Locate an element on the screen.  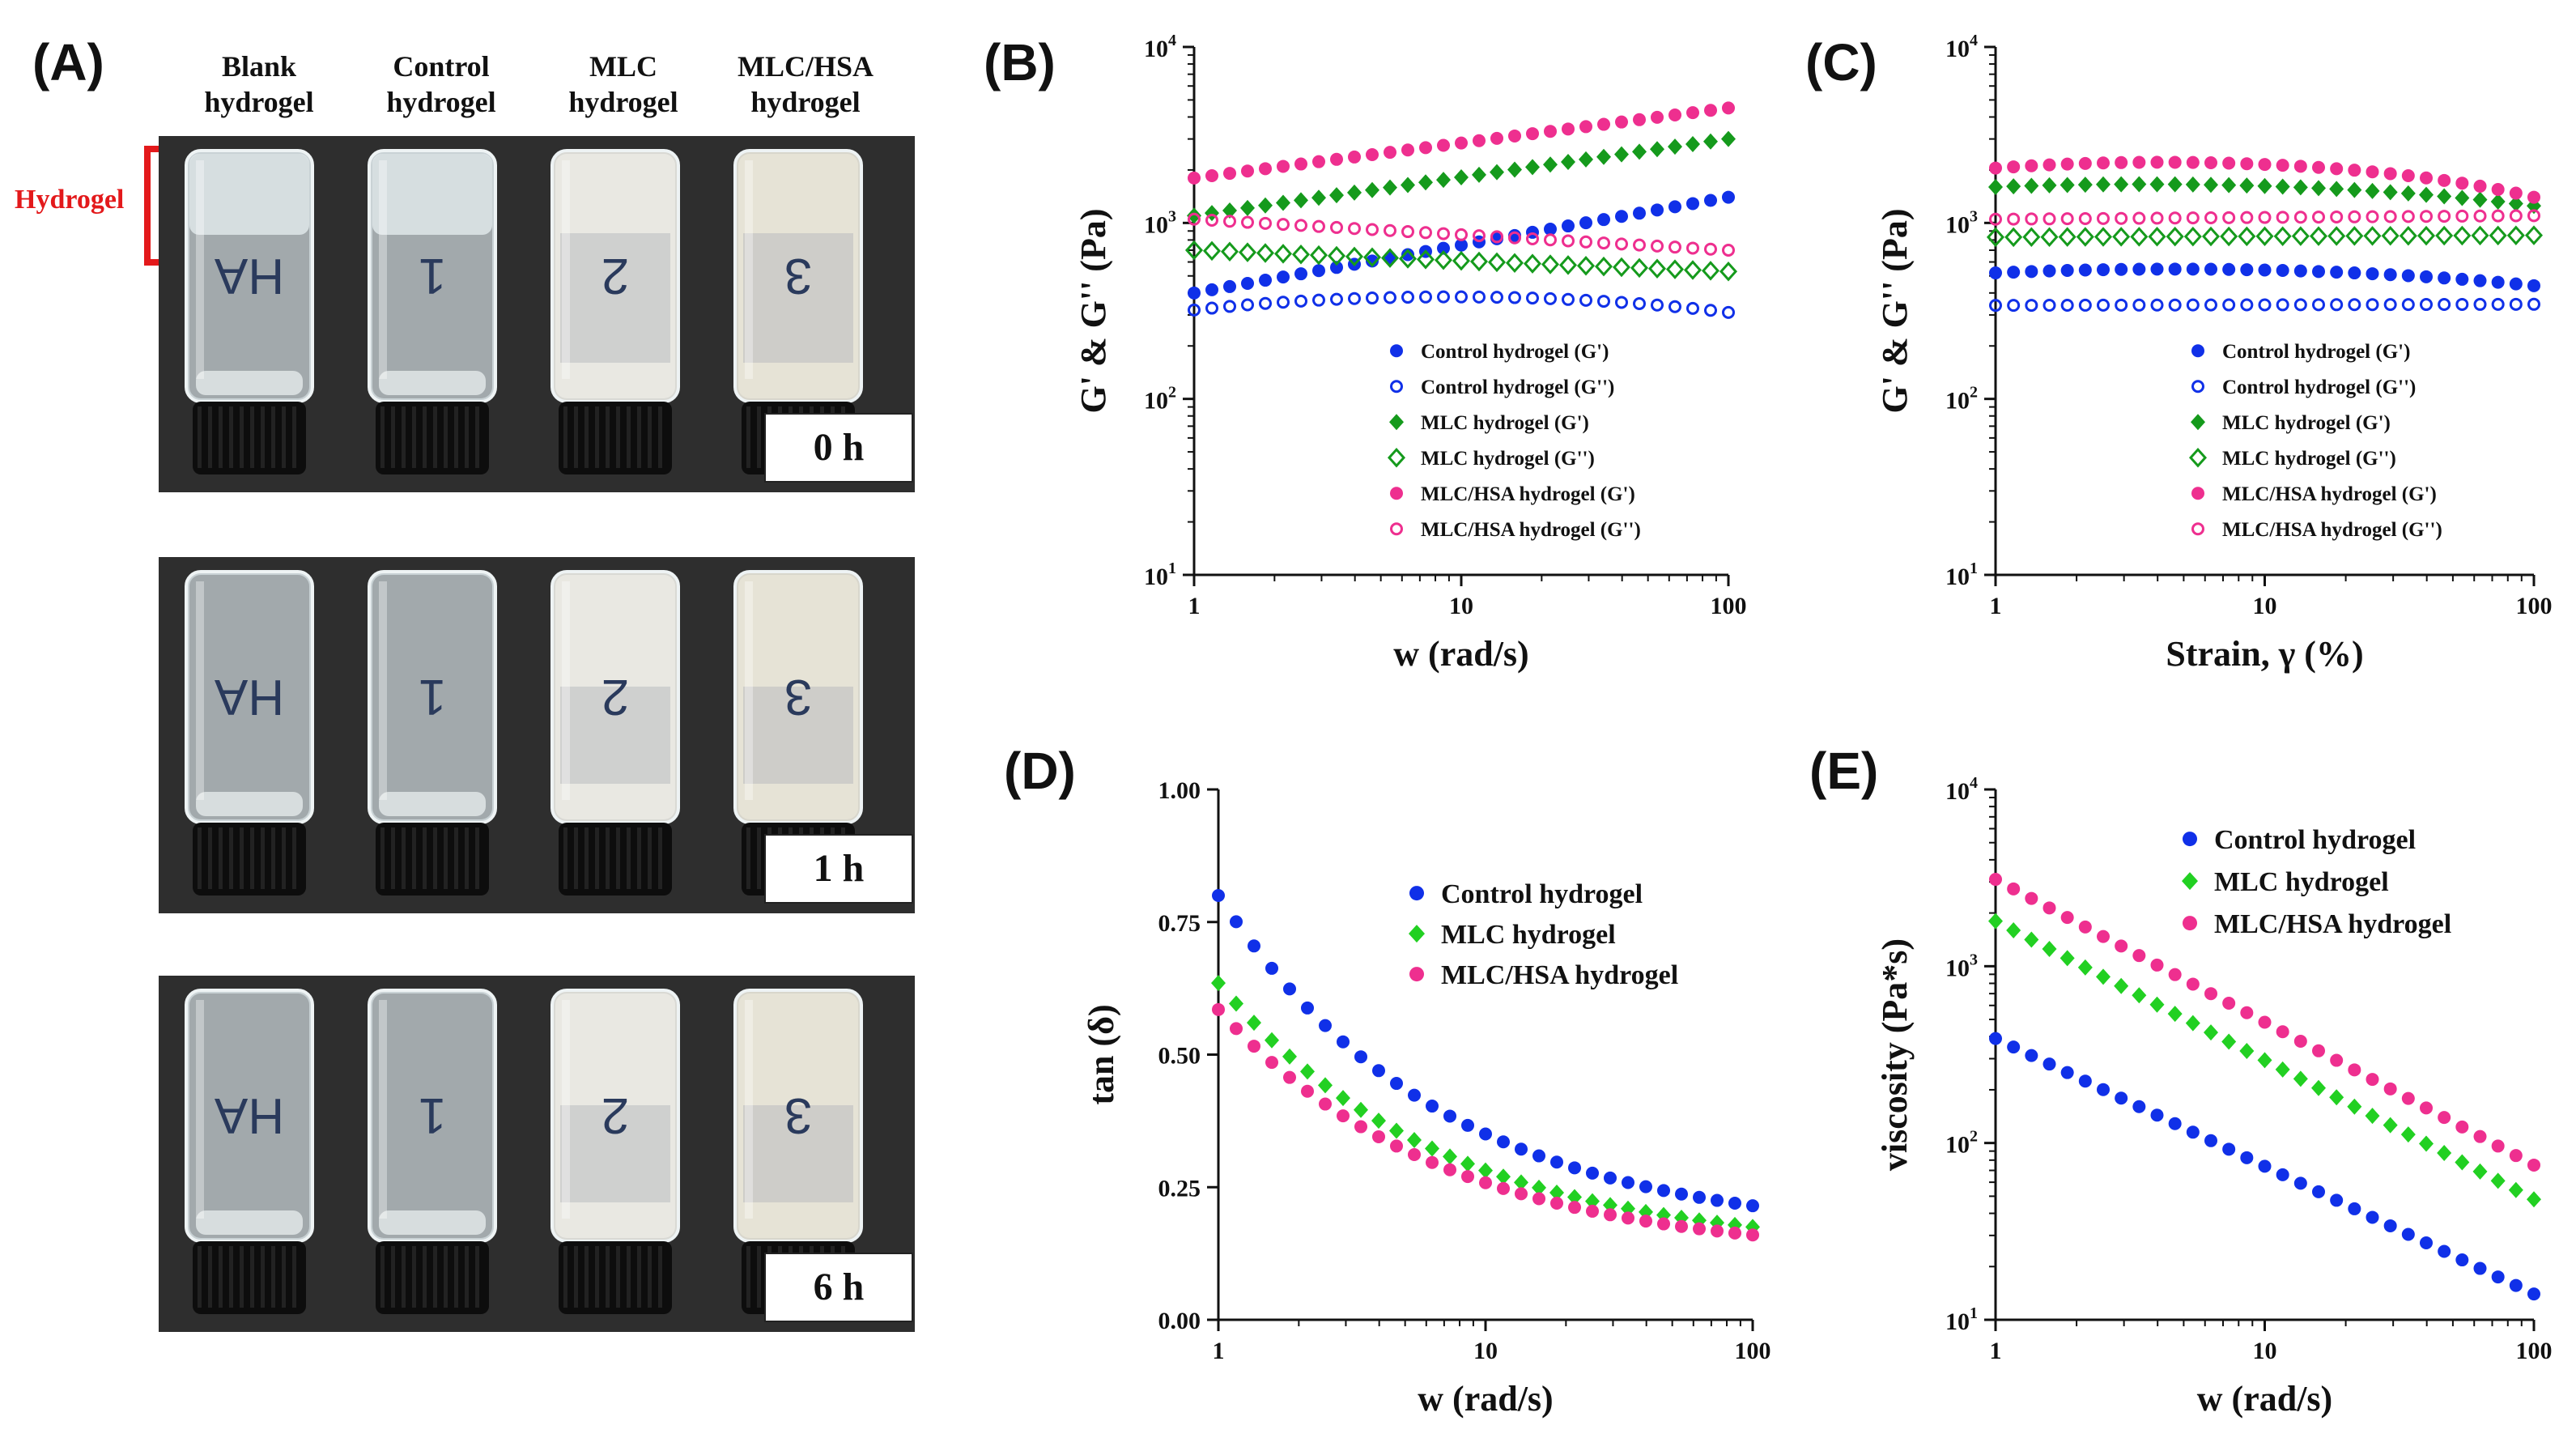
y-tick-label: 10⁴ is located at coordinates (1160, 47).